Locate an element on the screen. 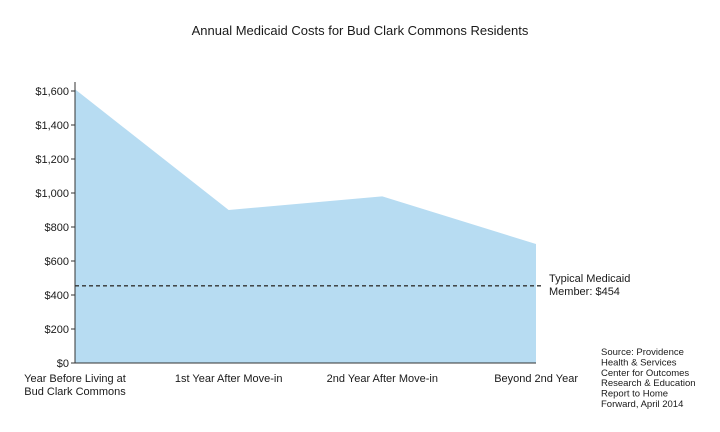 This screenshot has width=720, height=432. source-line: Center for Outcomes is located at coordinates (645, 373).